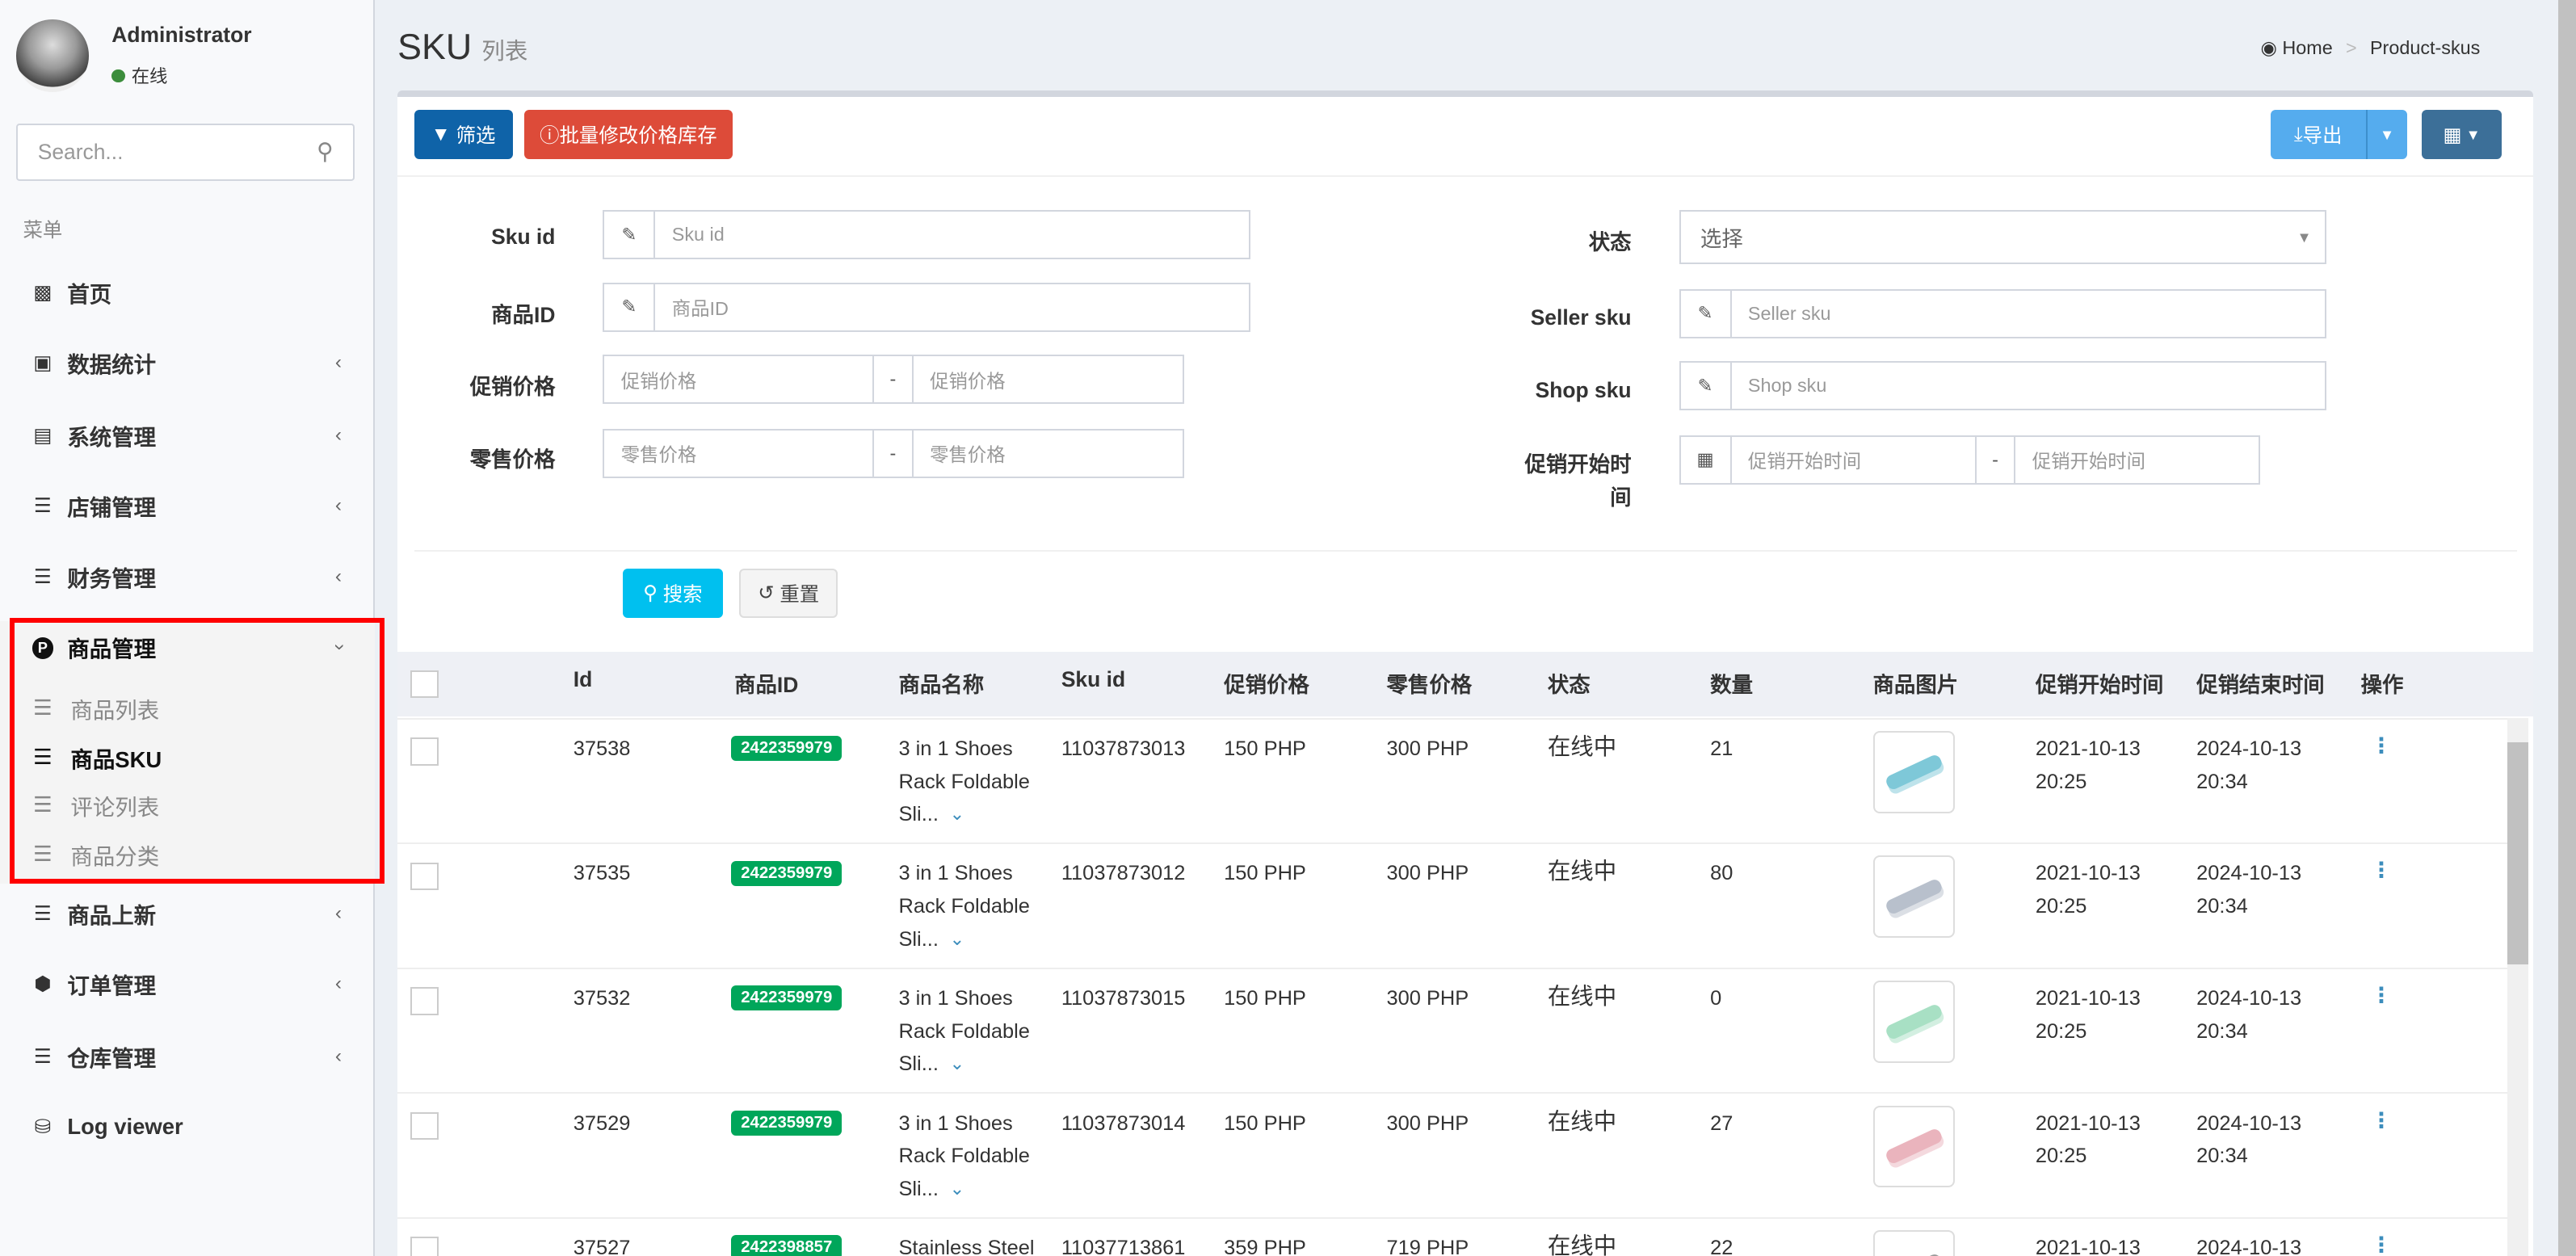 The height and width of the screenshot is (1256, 2576). What do you see at coordinates (2002, 237) in the screenshot?
I see `status-select: 选择 ▼` at bounding box center [2002, 237].